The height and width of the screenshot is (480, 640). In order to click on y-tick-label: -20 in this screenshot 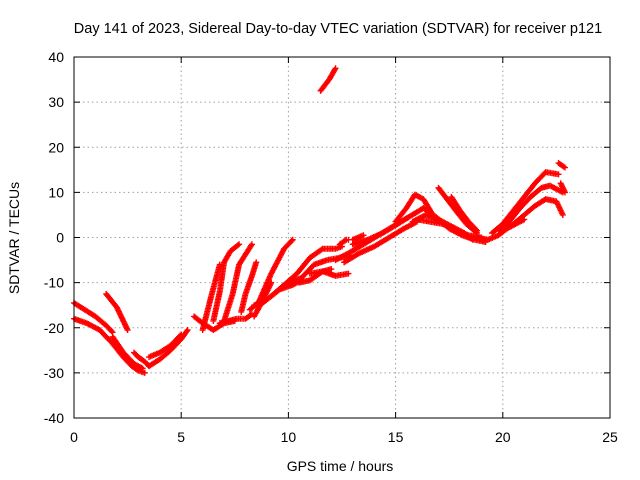, I will do `click(54, 328)`.